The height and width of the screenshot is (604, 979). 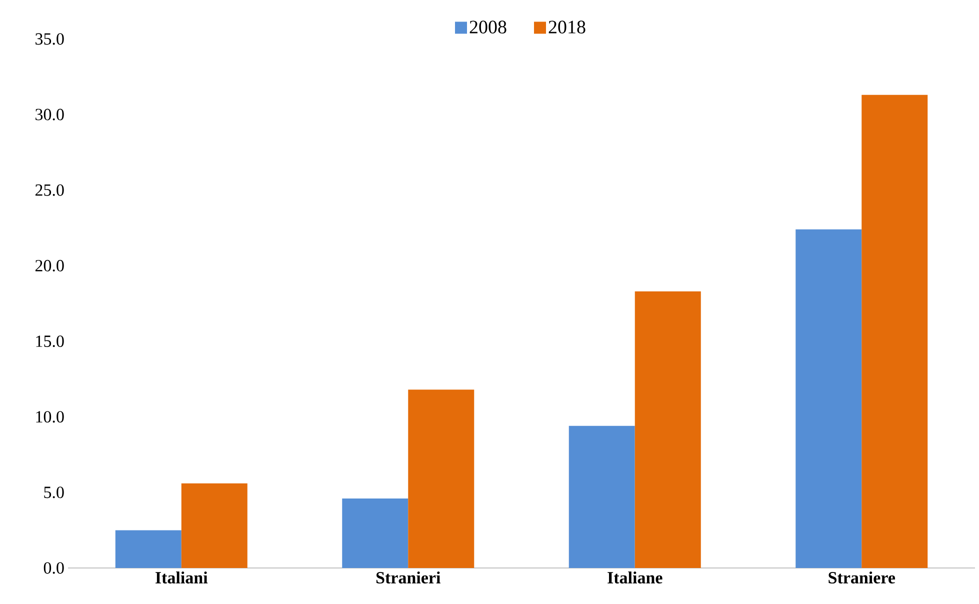 I want to click on y-tick-label: 35.0, so click(x=50, y=39).